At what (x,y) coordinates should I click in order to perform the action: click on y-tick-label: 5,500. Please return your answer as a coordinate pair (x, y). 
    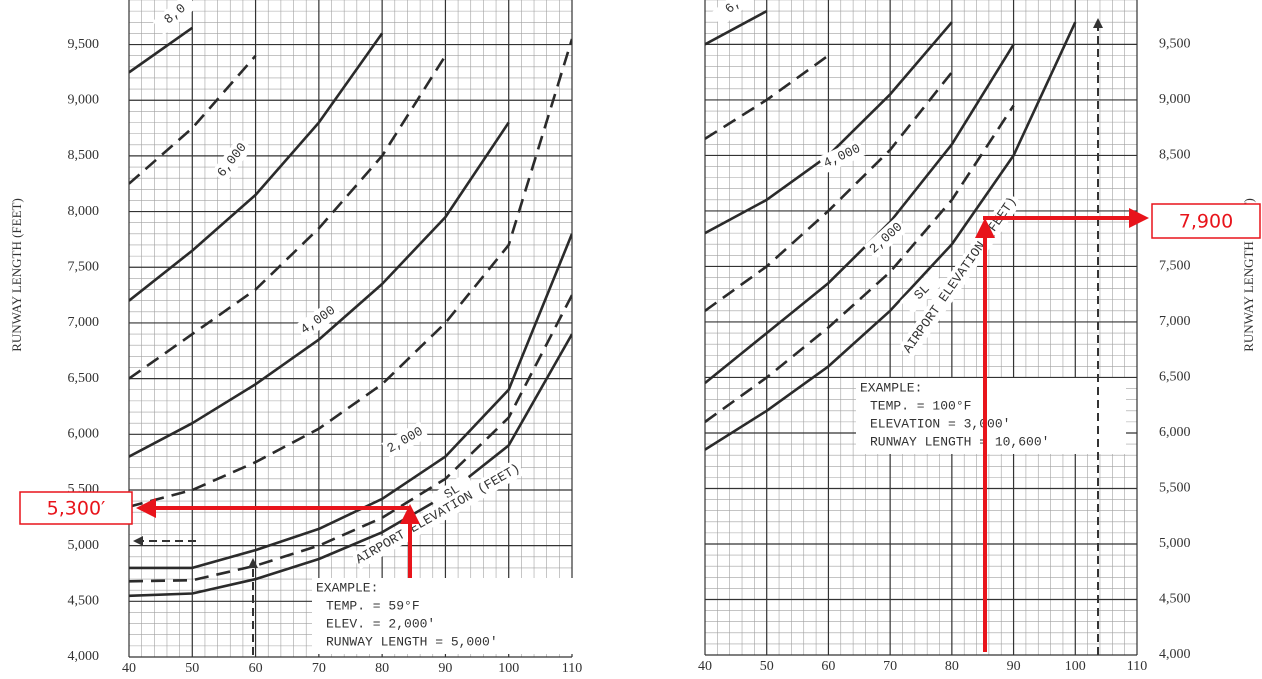
    Looking at the image, I should click on (1175, 488).